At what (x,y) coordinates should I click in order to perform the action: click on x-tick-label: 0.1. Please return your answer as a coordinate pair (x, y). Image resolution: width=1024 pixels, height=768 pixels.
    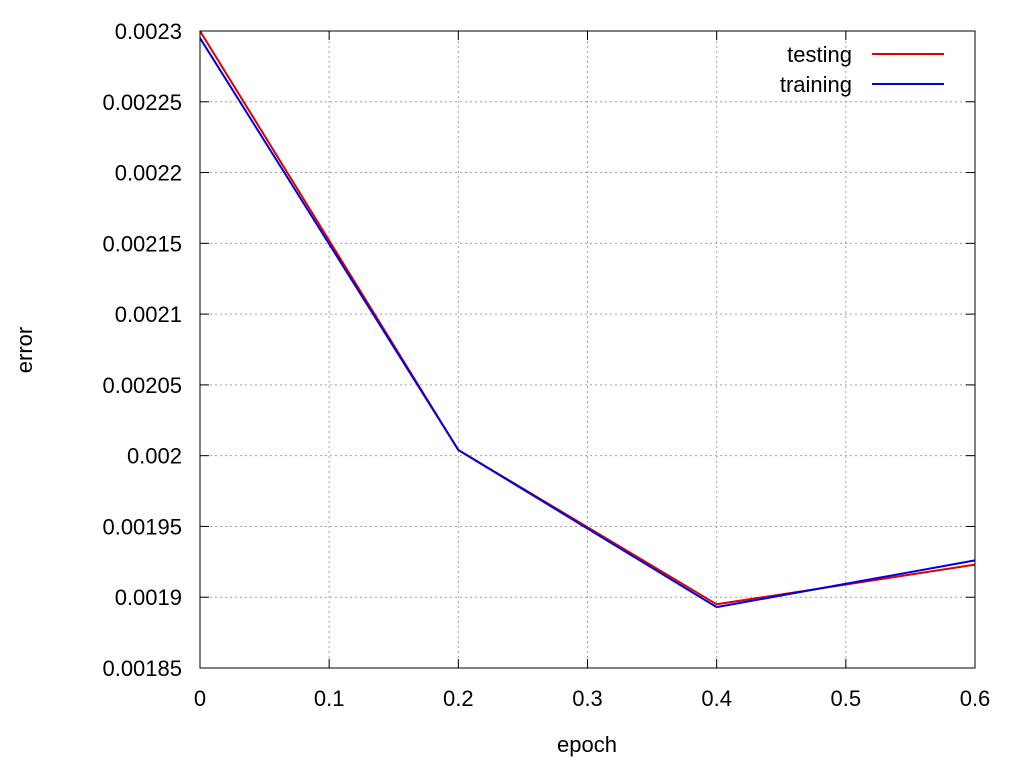
    Looking at the image, I should click on (329, 698).